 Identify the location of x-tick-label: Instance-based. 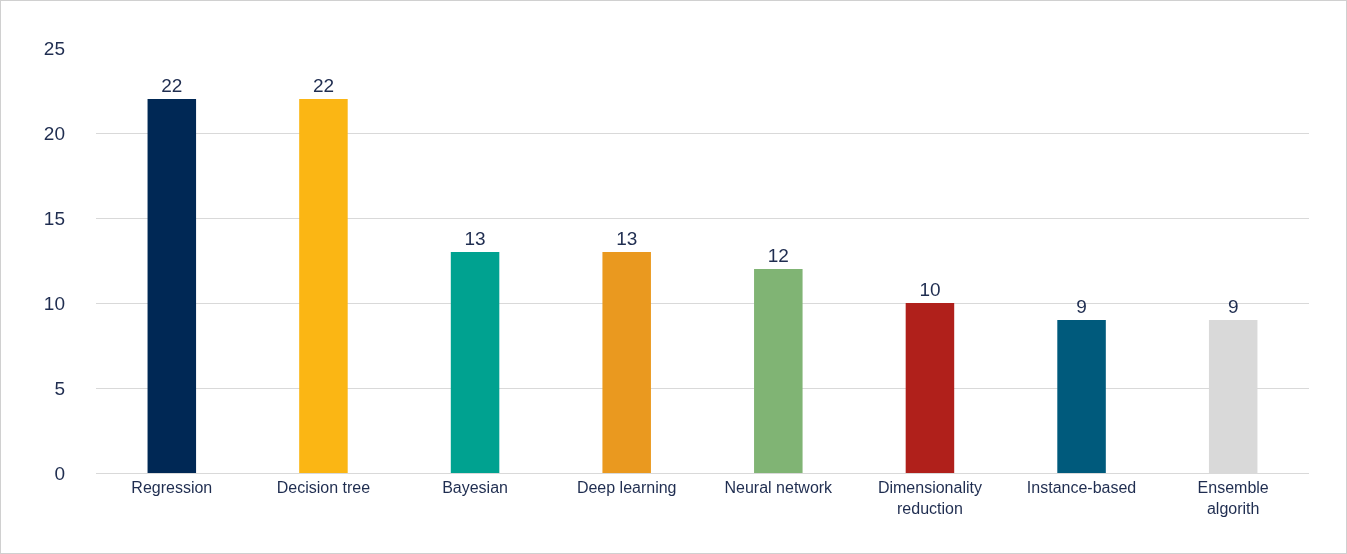
(1081, 488).